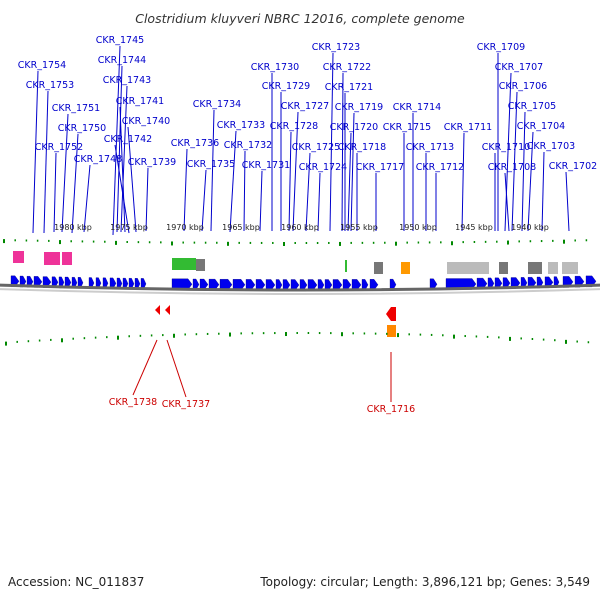 The height and width of the screenshot is (600, 600). Describe the element at coordinates (323, 167) in the screenshot. I see `gene-label-ckr_1724: CKR_1724` at that location.